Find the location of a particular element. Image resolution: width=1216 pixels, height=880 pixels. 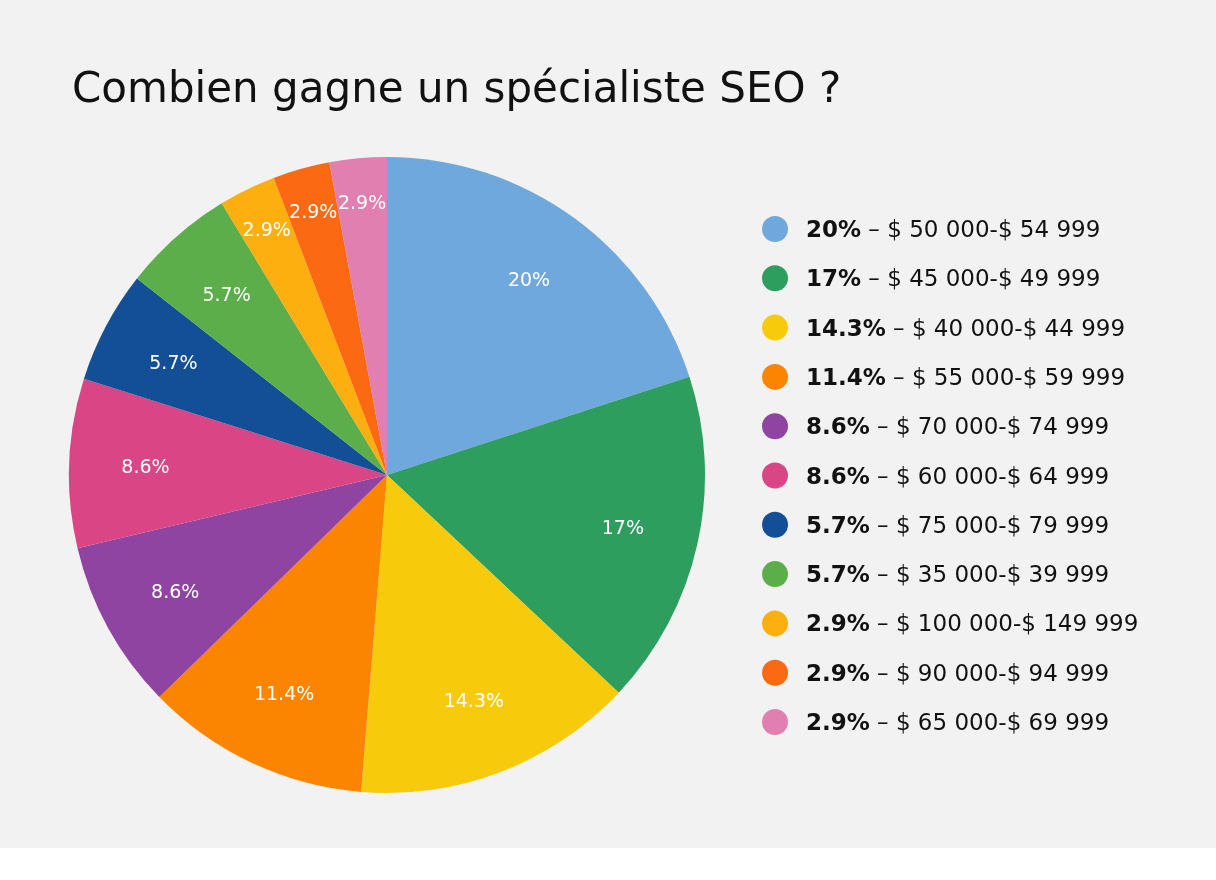

legend-label: 5.7% – $ 75 000-$ 79 999 is located at coordinates (958, 524).